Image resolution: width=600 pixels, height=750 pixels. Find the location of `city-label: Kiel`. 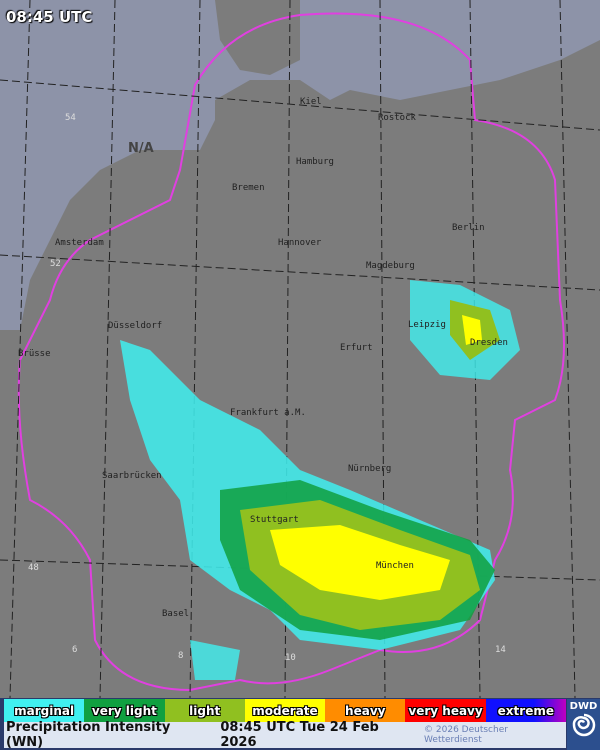

city-label: Kiel is located at coordinates (311, 102).